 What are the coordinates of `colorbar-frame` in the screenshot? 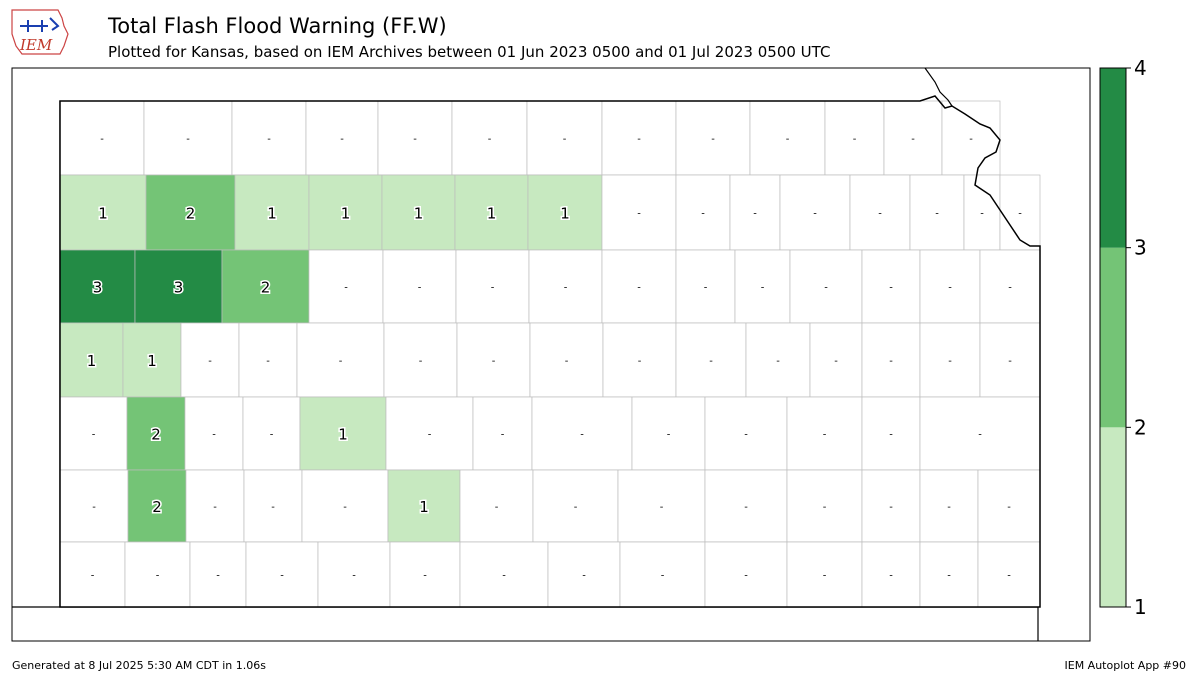 It's located at (1113, 337).